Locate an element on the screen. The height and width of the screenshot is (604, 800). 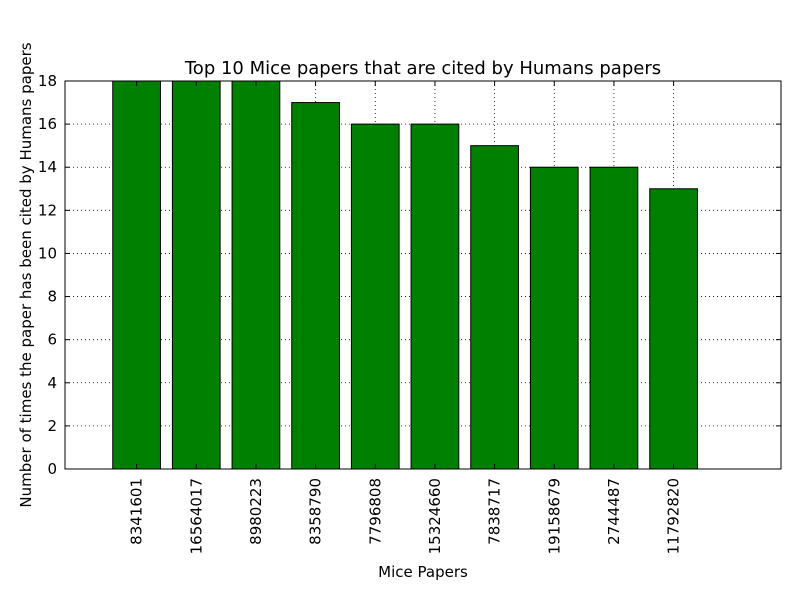
x-tick-label: 19158679 is located at coordinates (554, 516).